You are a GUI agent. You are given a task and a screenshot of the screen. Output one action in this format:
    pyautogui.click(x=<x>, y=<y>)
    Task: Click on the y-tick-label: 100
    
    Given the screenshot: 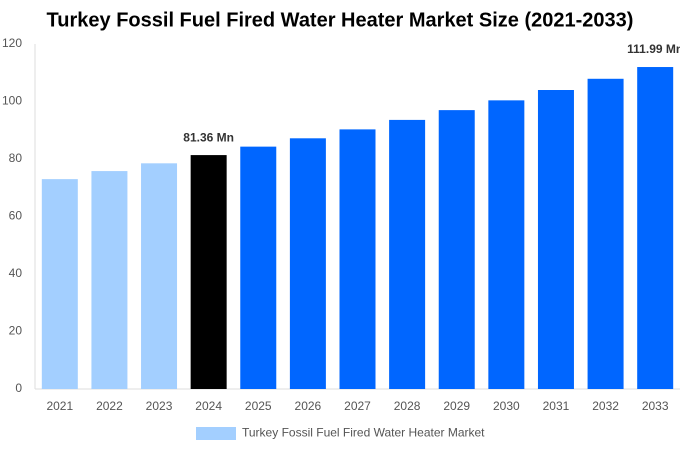 What is the action you would take?
    pyautogui.click(x=12, y=101)
    